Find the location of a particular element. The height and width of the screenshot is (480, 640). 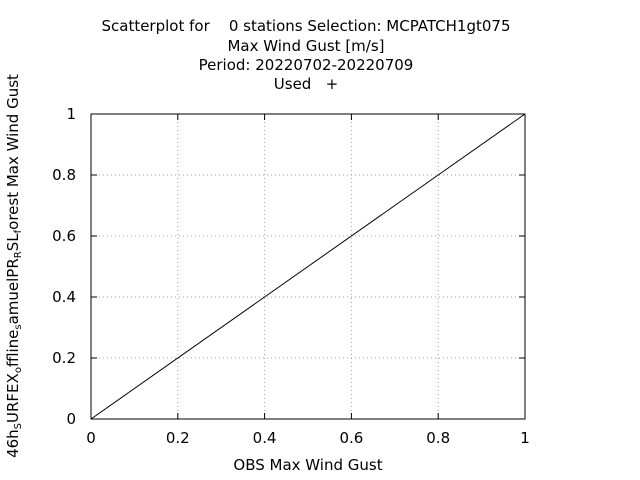

y-axis-label-part: URFEX is located at coordinates (13, 398).